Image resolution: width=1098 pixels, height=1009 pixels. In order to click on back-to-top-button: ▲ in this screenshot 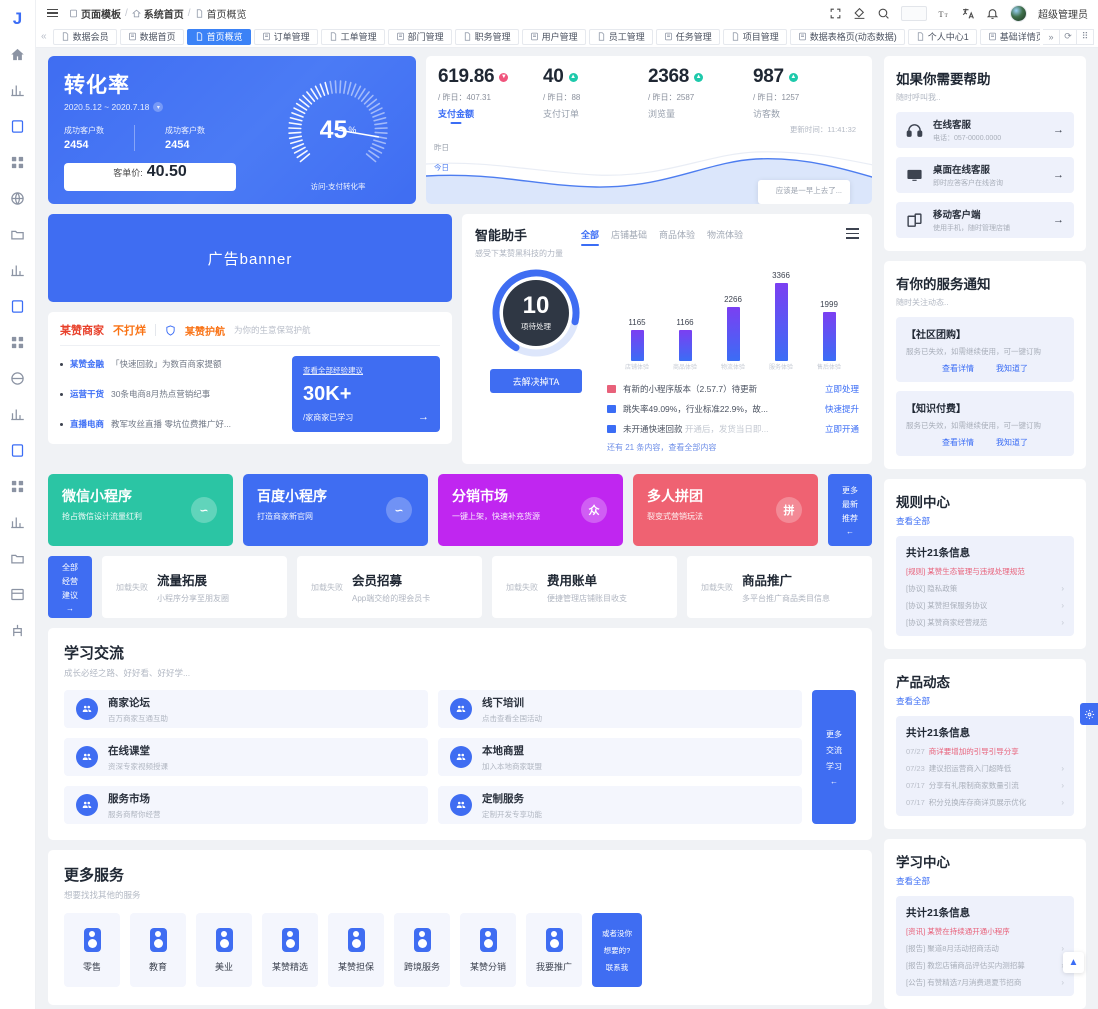, I will do `click(1073, 962)`.